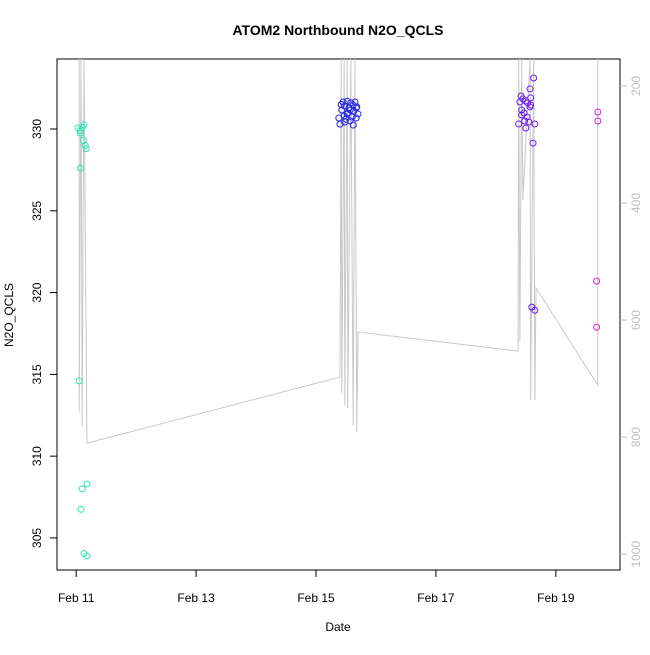  Describe the element at coordinates (436, 598) in the screenshot. I see `x-tick-label: Feb 17` at that location.